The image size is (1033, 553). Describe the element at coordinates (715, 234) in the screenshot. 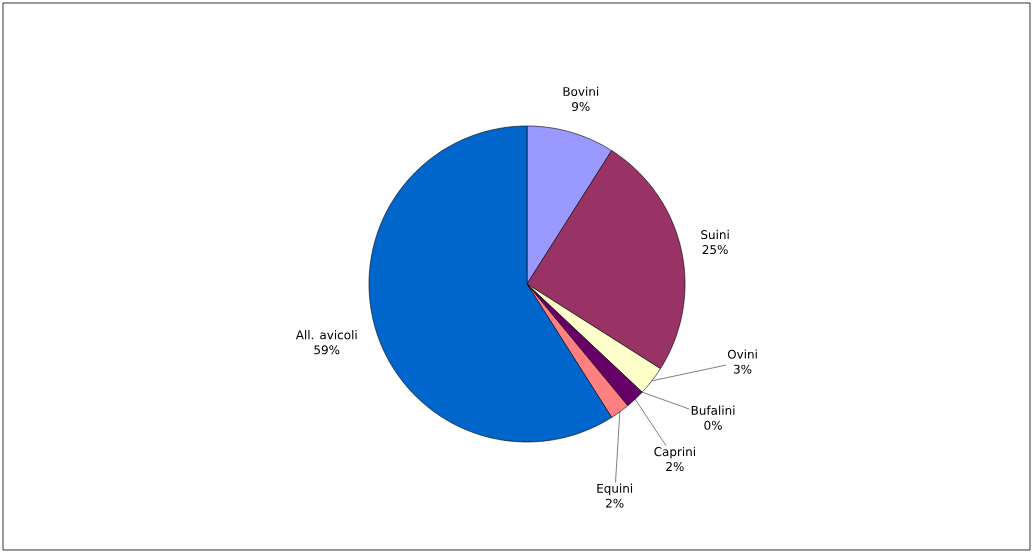

I see `slice-label: Suini` at that location.